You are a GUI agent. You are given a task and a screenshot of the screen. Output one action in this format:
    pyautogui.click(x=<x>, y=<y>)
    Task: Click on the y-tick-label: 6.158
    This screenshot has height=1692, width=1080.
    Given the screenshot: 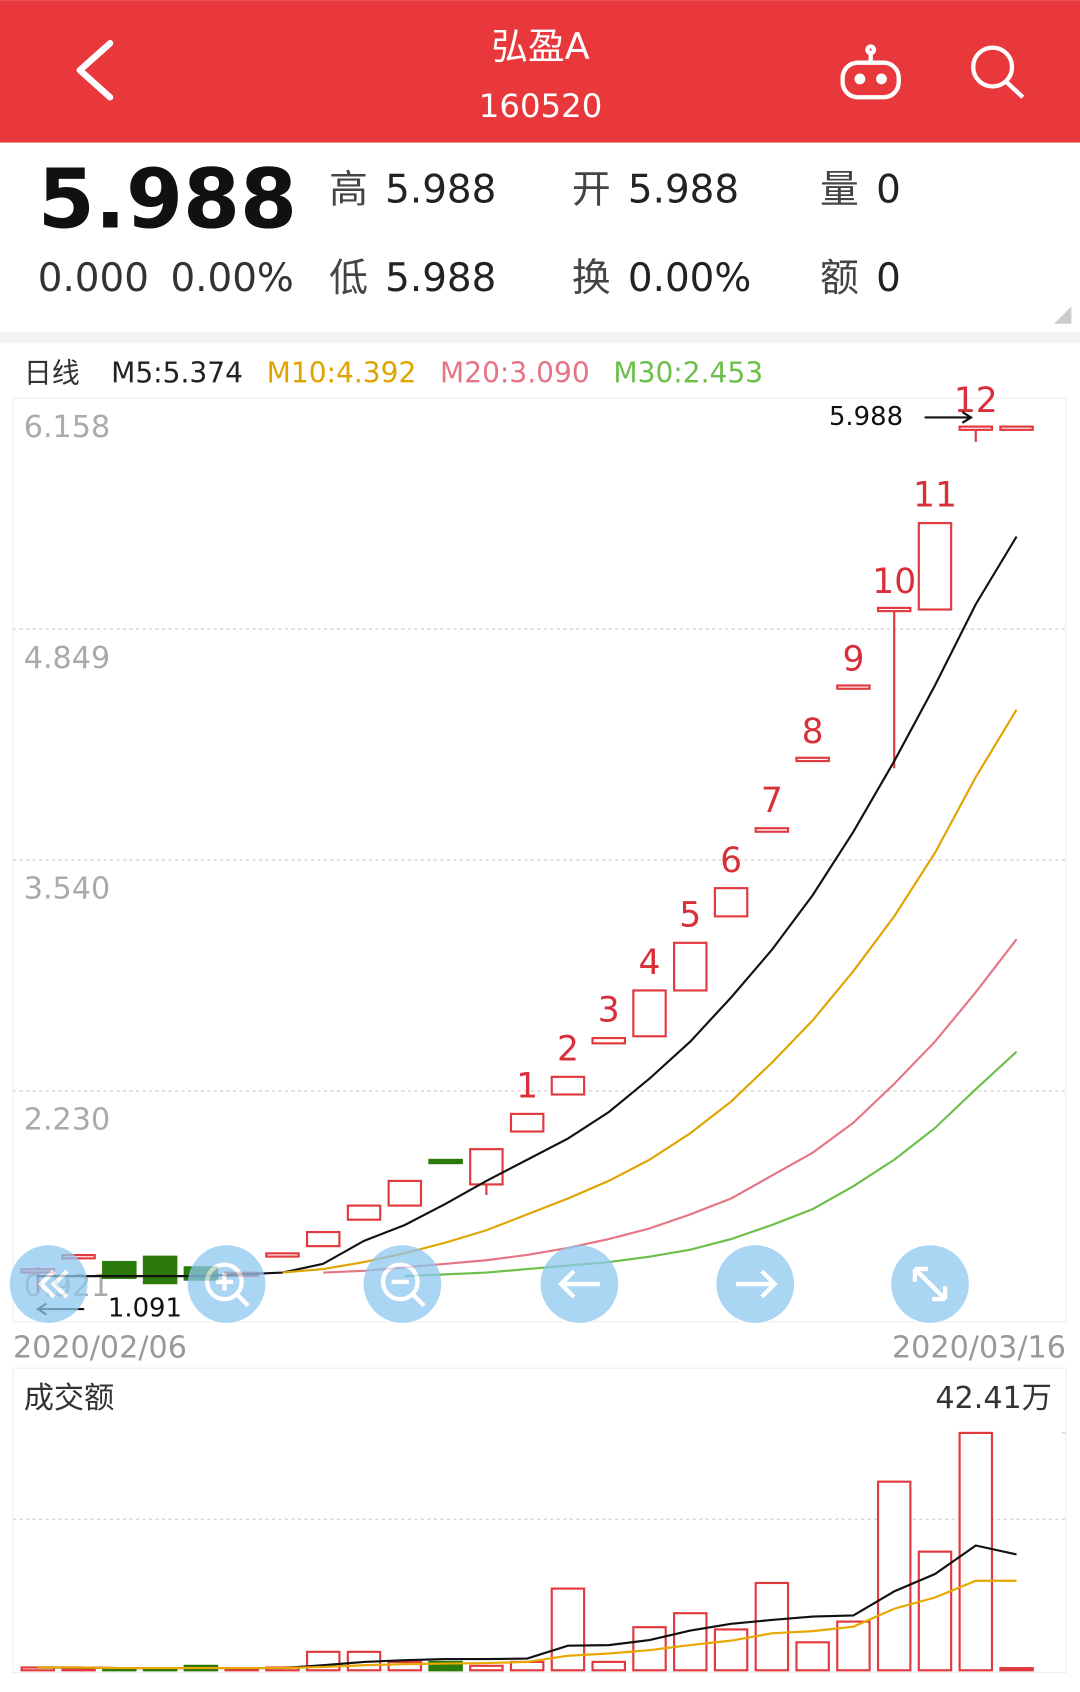 What is the action you would take?
    pyautogui.click(x=67, y=427)
    